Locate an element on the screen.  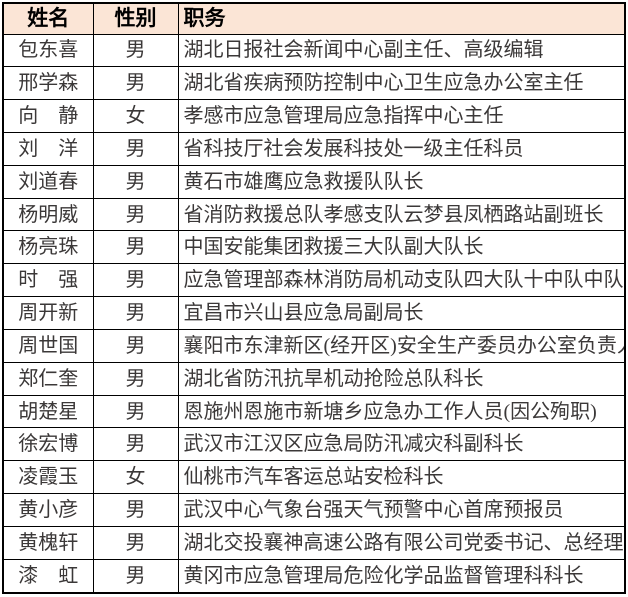
position-cell: 孝感市应急管理局应急指挥中心主任 is located at coordinates (401, 116).